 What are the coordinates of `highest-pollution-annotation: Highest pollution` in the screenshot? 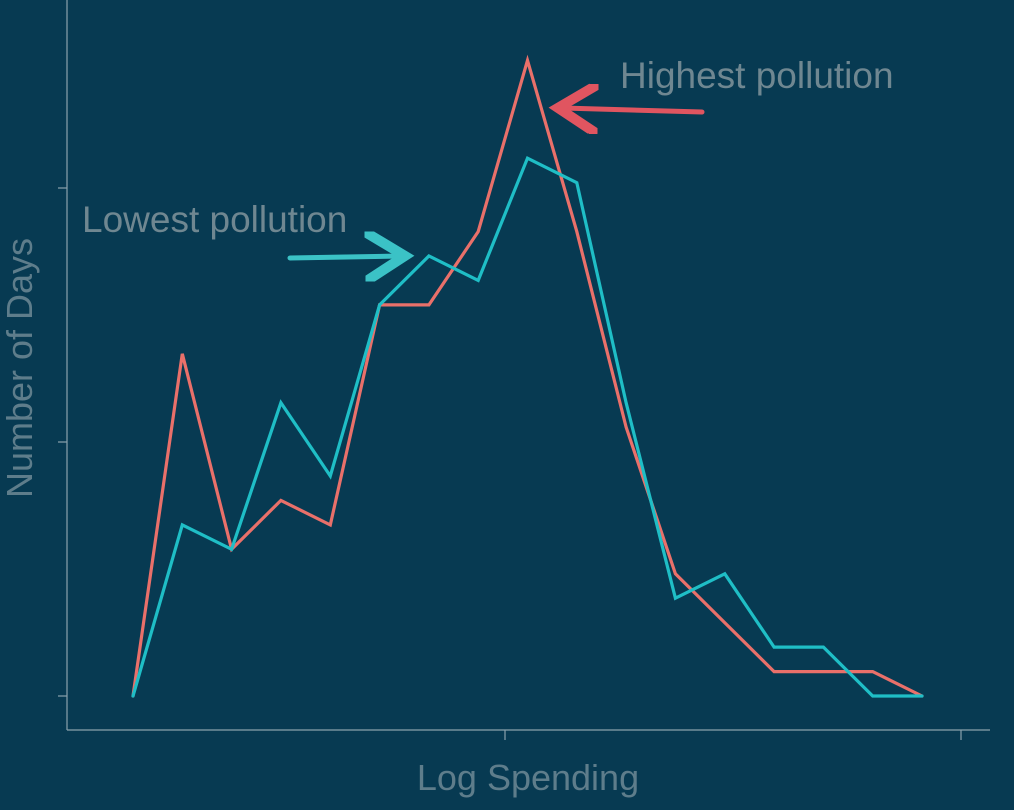 It's located at (757, 75).